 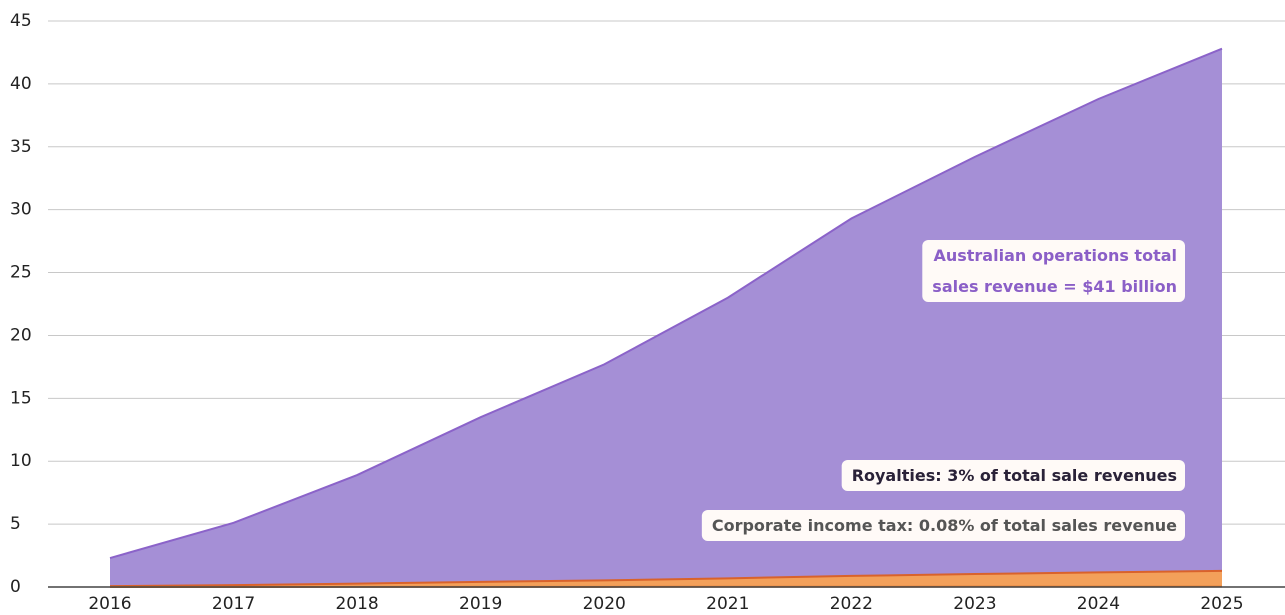 I want to click on y-tick-label: 45, so click(x=21, y=21).